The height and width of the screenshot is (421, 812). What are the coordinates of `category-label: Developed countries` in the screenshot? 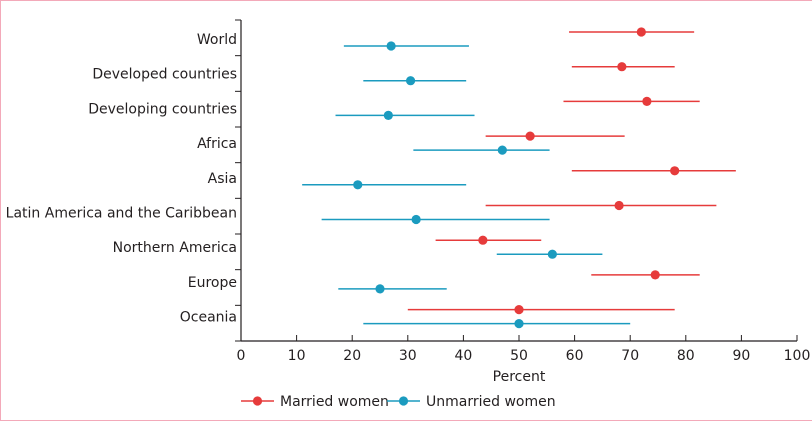 It's located at (164, 75).